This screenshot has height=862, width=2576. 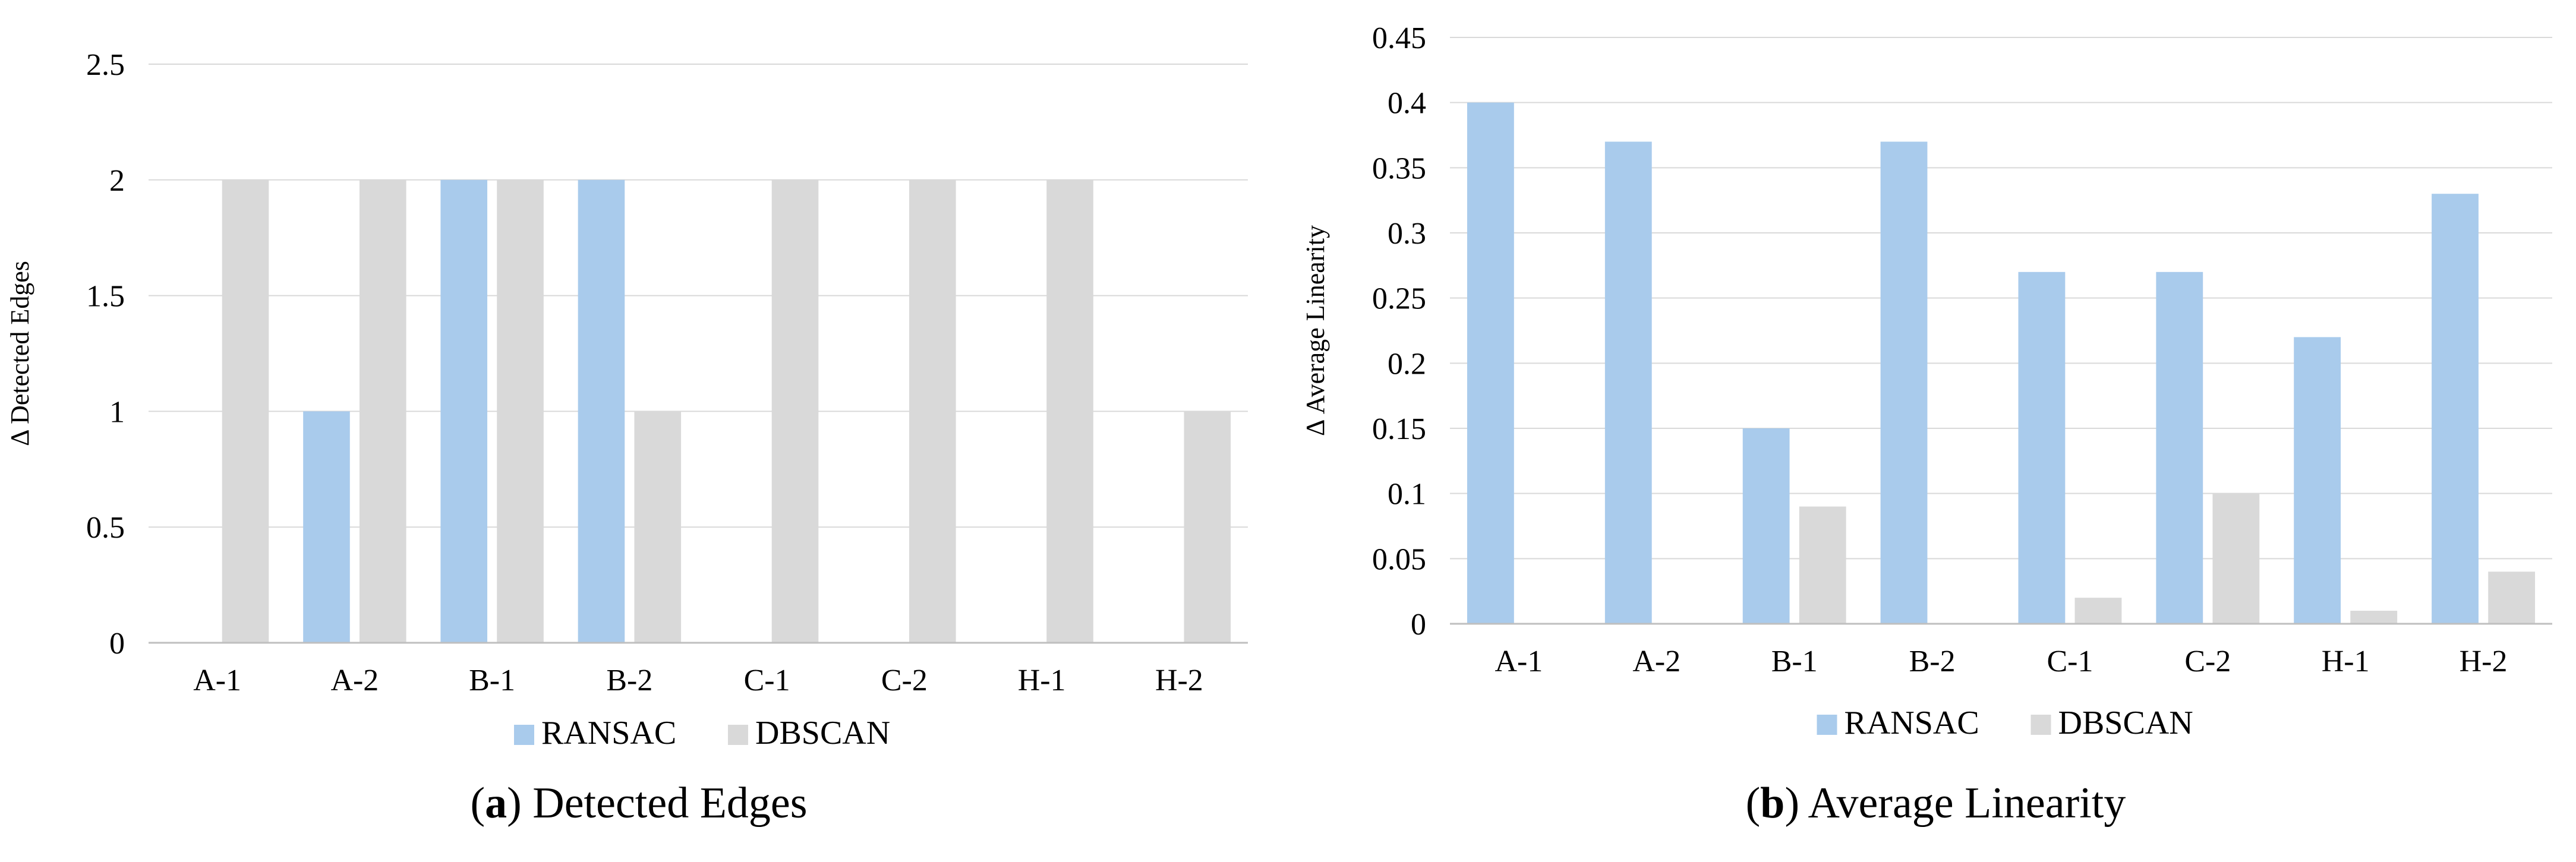 What do you see at coordinates (1407, 234) in the screenshot?
I see `y-tick-label: 0.3` at bounding box center [1407, 234].